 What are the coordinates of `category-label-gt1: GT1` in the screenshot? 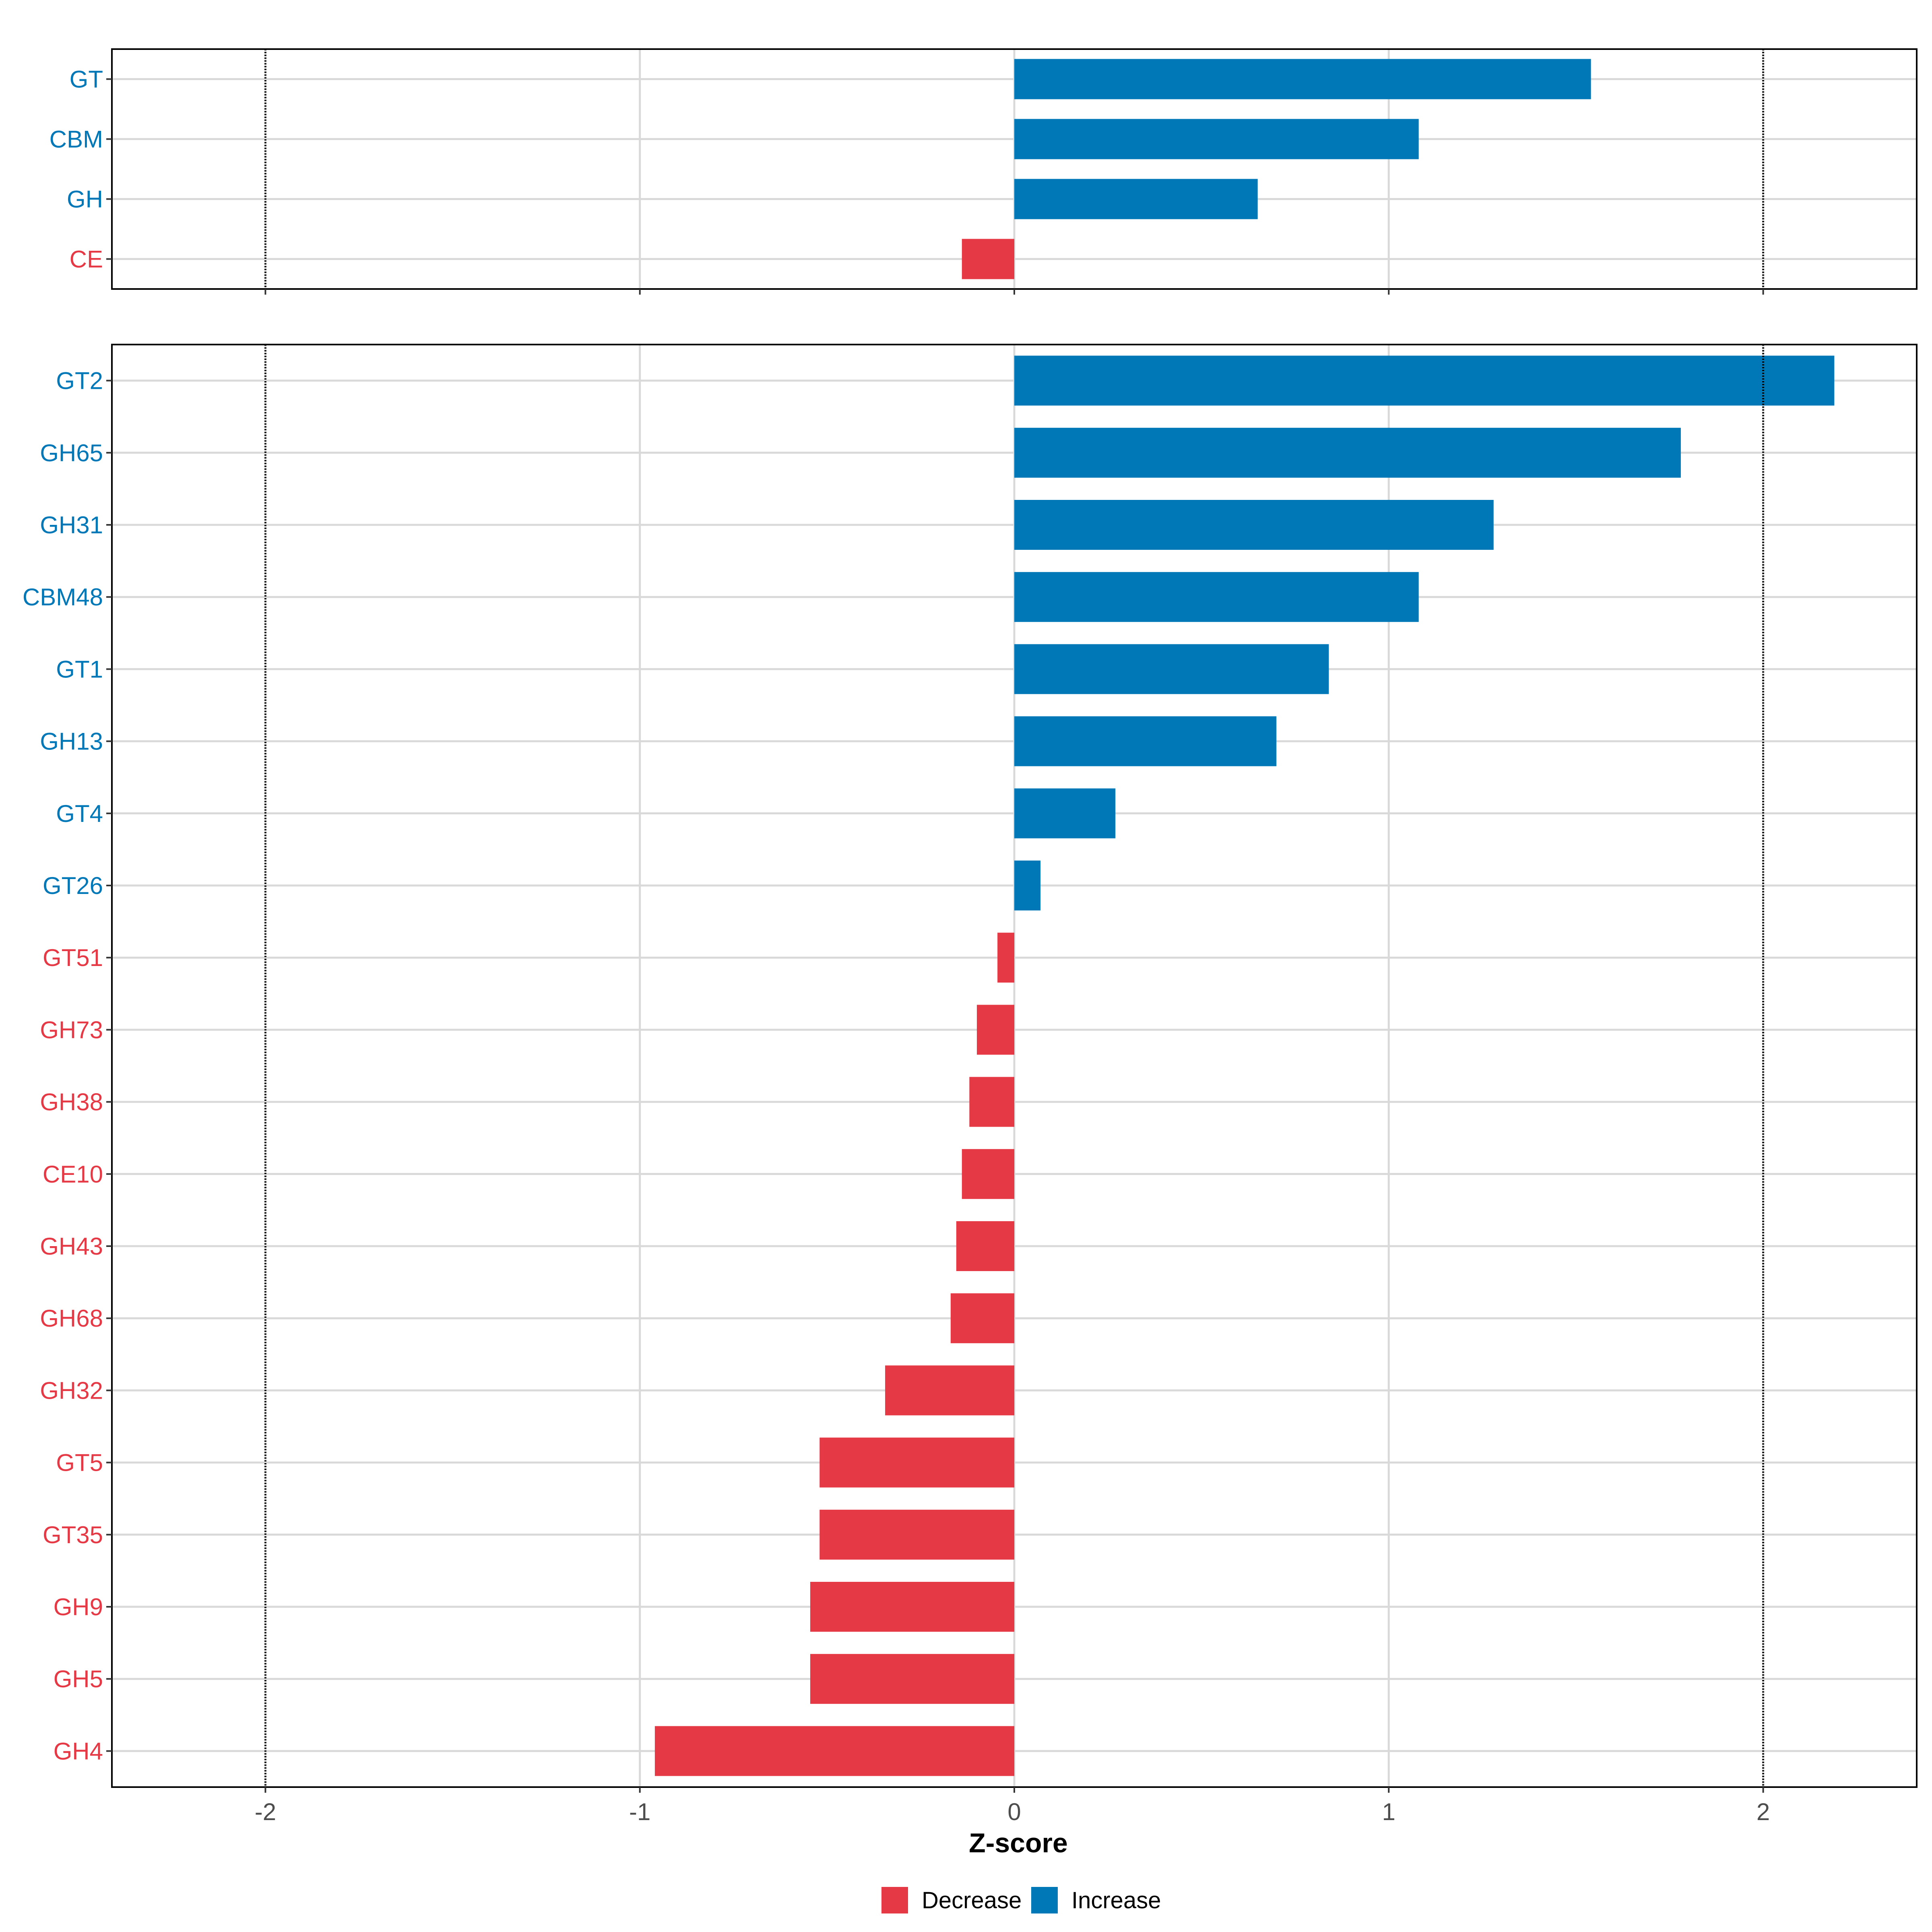 It's located at (79, 669).